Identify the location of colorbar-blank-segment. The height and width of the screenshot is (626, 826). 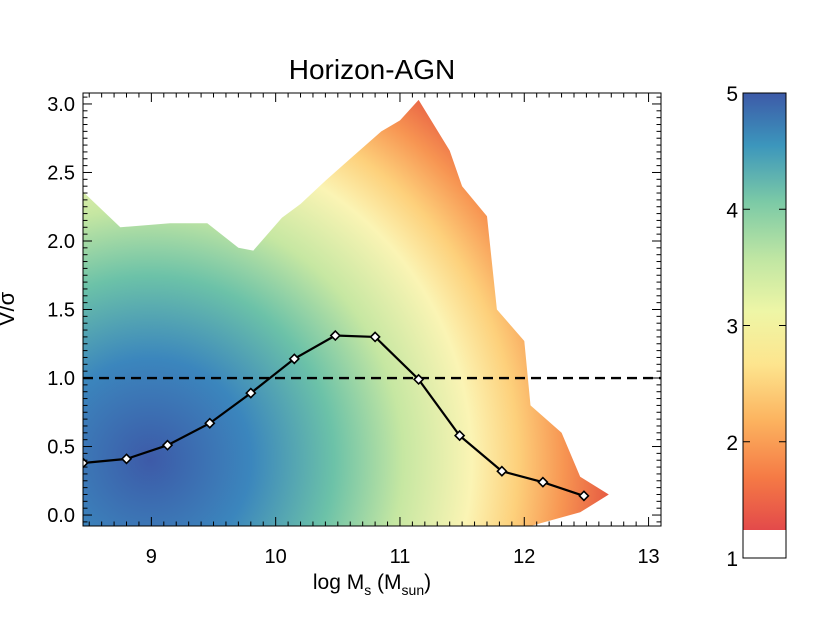
(764, 544).